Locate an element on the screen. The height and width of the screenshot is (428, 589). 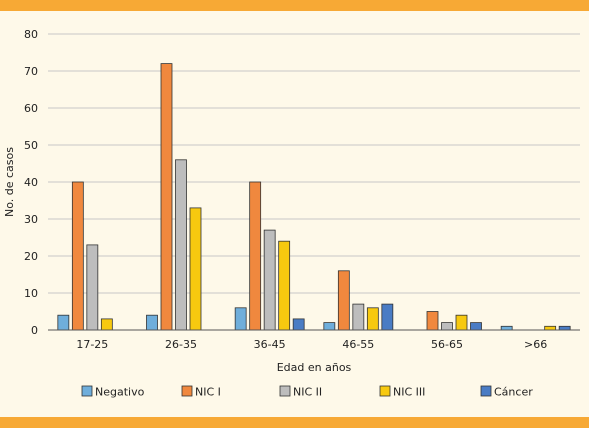
legend-label: NIC II is located at coordinates (307, 392).